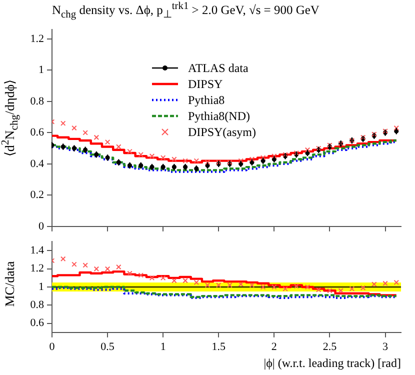  Describe the element at coordinates (37, 195) in the screenshot. I see `y-tick-label: 0.2` at that location.